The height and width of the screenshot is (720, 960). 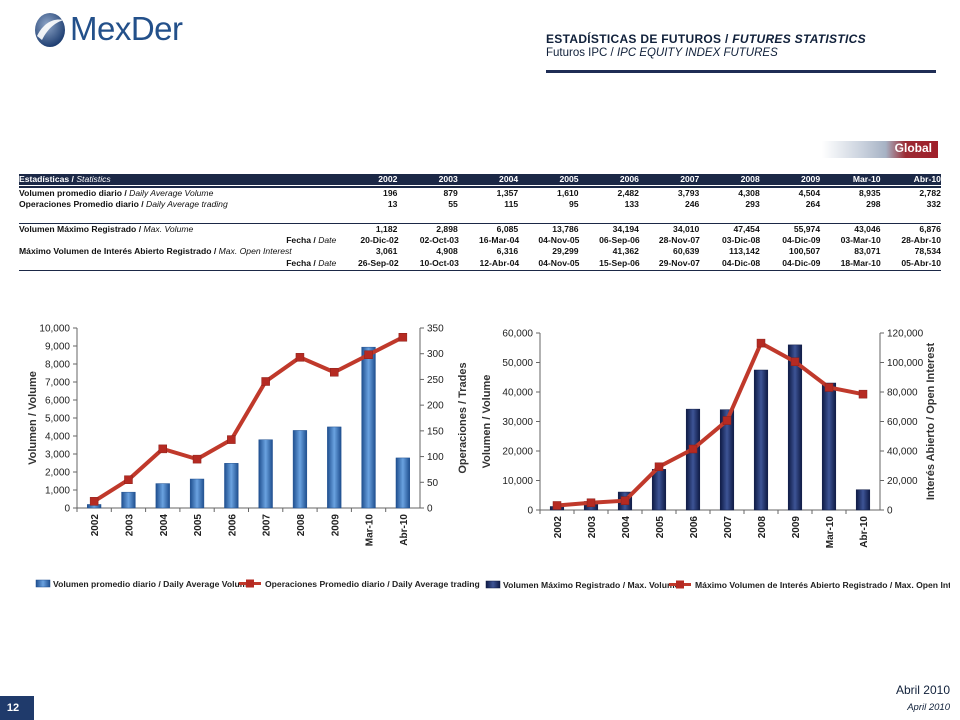 I want to click on y-tick-label: 10,000, so click(x=54, y=329).